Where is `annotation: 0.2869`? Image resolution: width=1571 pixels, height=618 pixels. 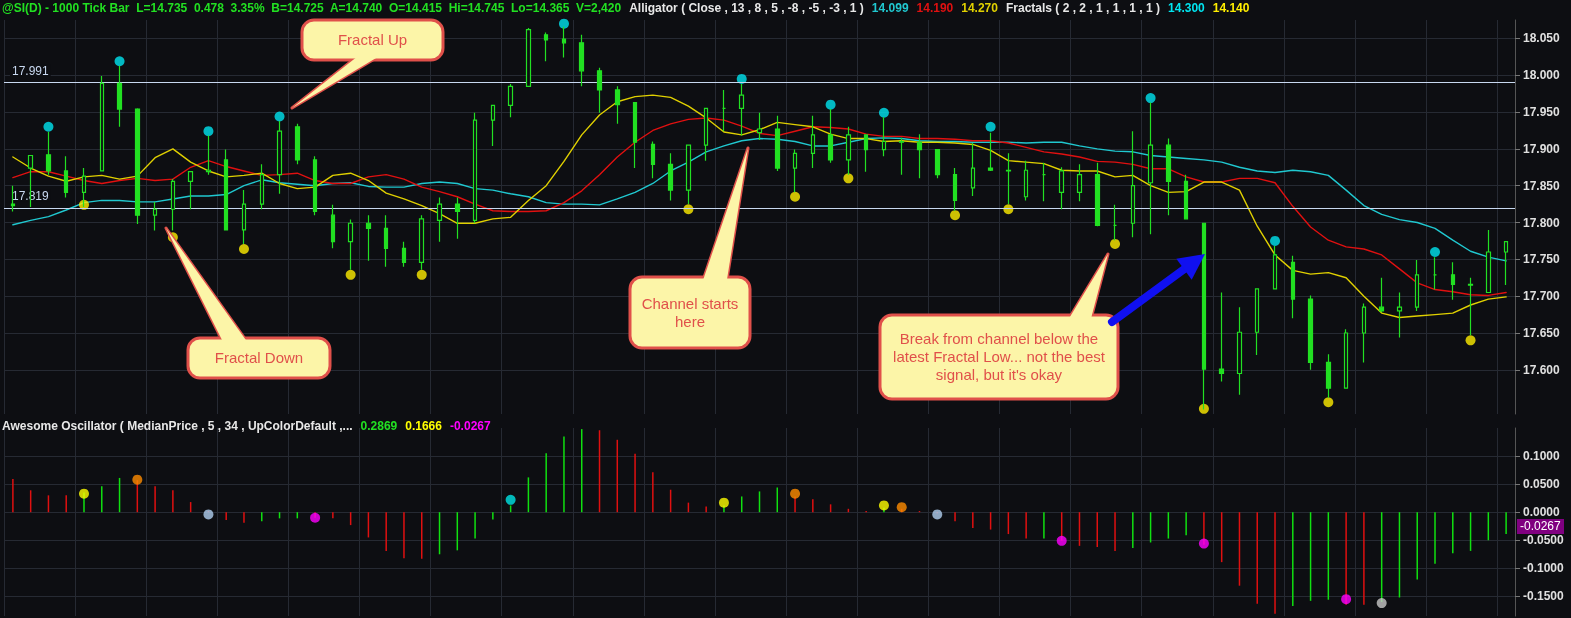
annotation: 0.2869 is located at coordinates (379, 426).